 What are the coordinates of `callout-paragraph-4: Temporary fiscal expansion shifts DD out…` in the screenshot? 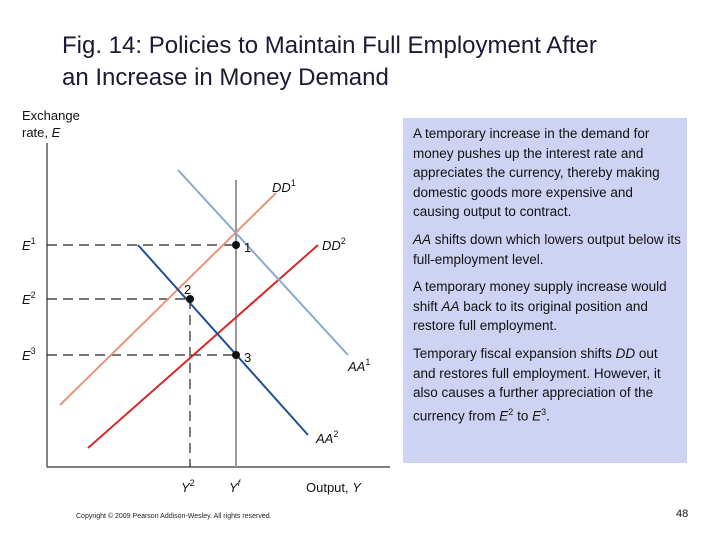 It's located at (537, 384).